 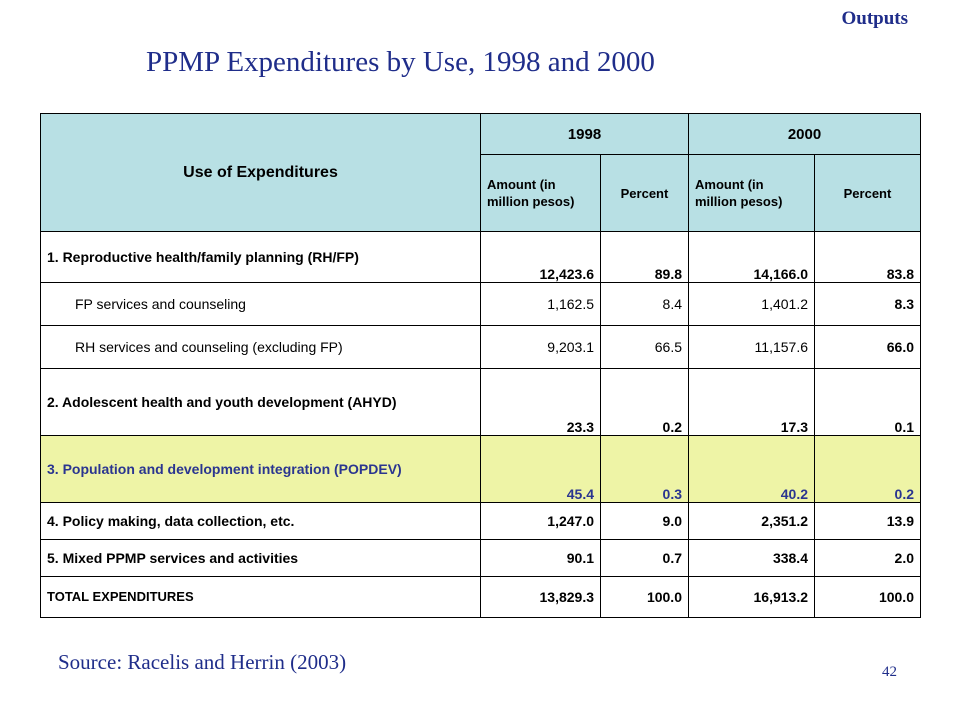 What do you see at coordinates (889, 672) in the screenshot?
I see `page-number: 42` at bounding box center [889, 672].